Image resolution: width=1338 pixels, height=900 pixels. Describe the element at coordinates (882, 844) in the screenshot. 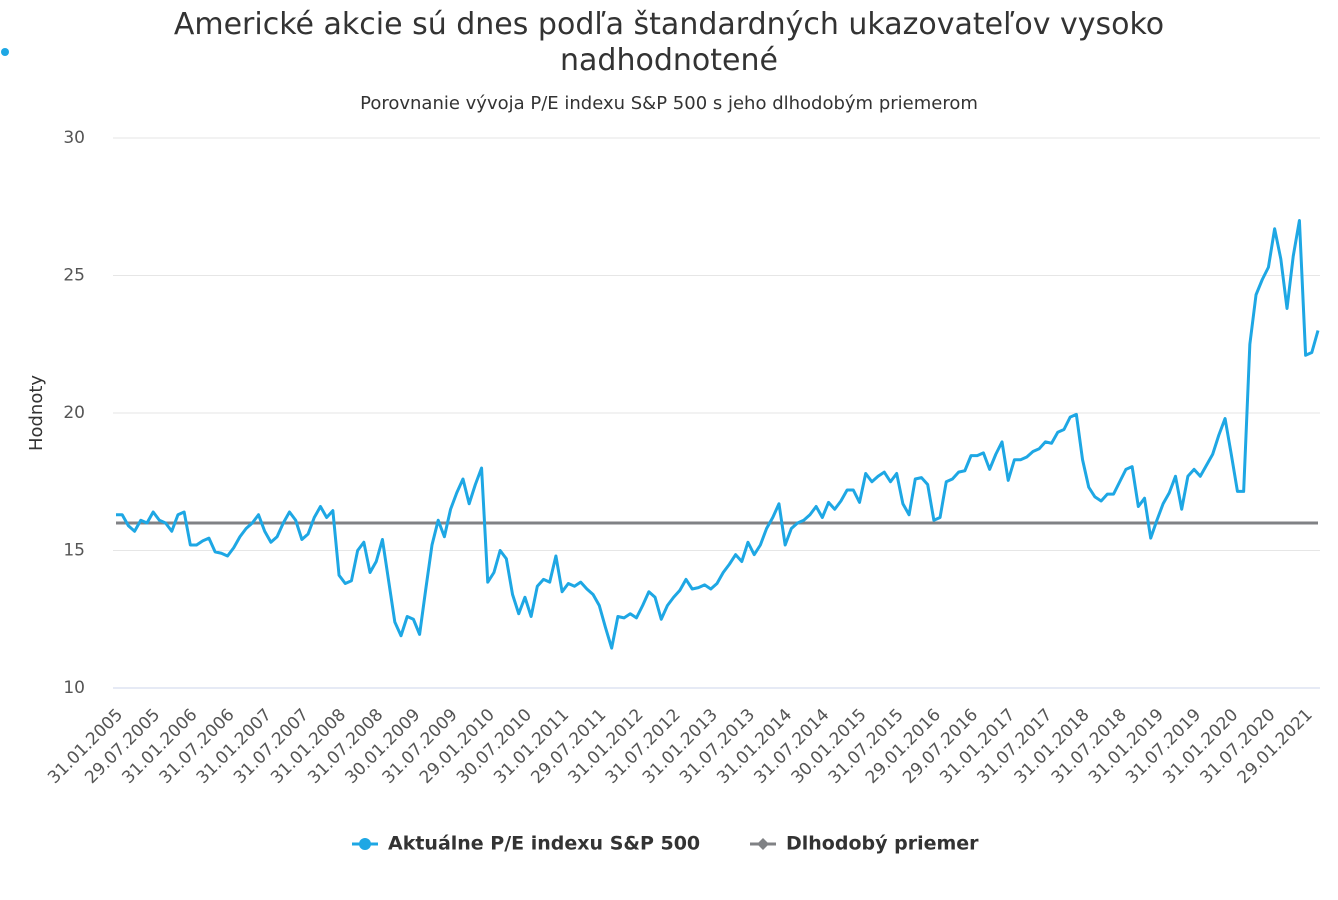

I see `legend-label: Dlhodobý priemer` at that location.